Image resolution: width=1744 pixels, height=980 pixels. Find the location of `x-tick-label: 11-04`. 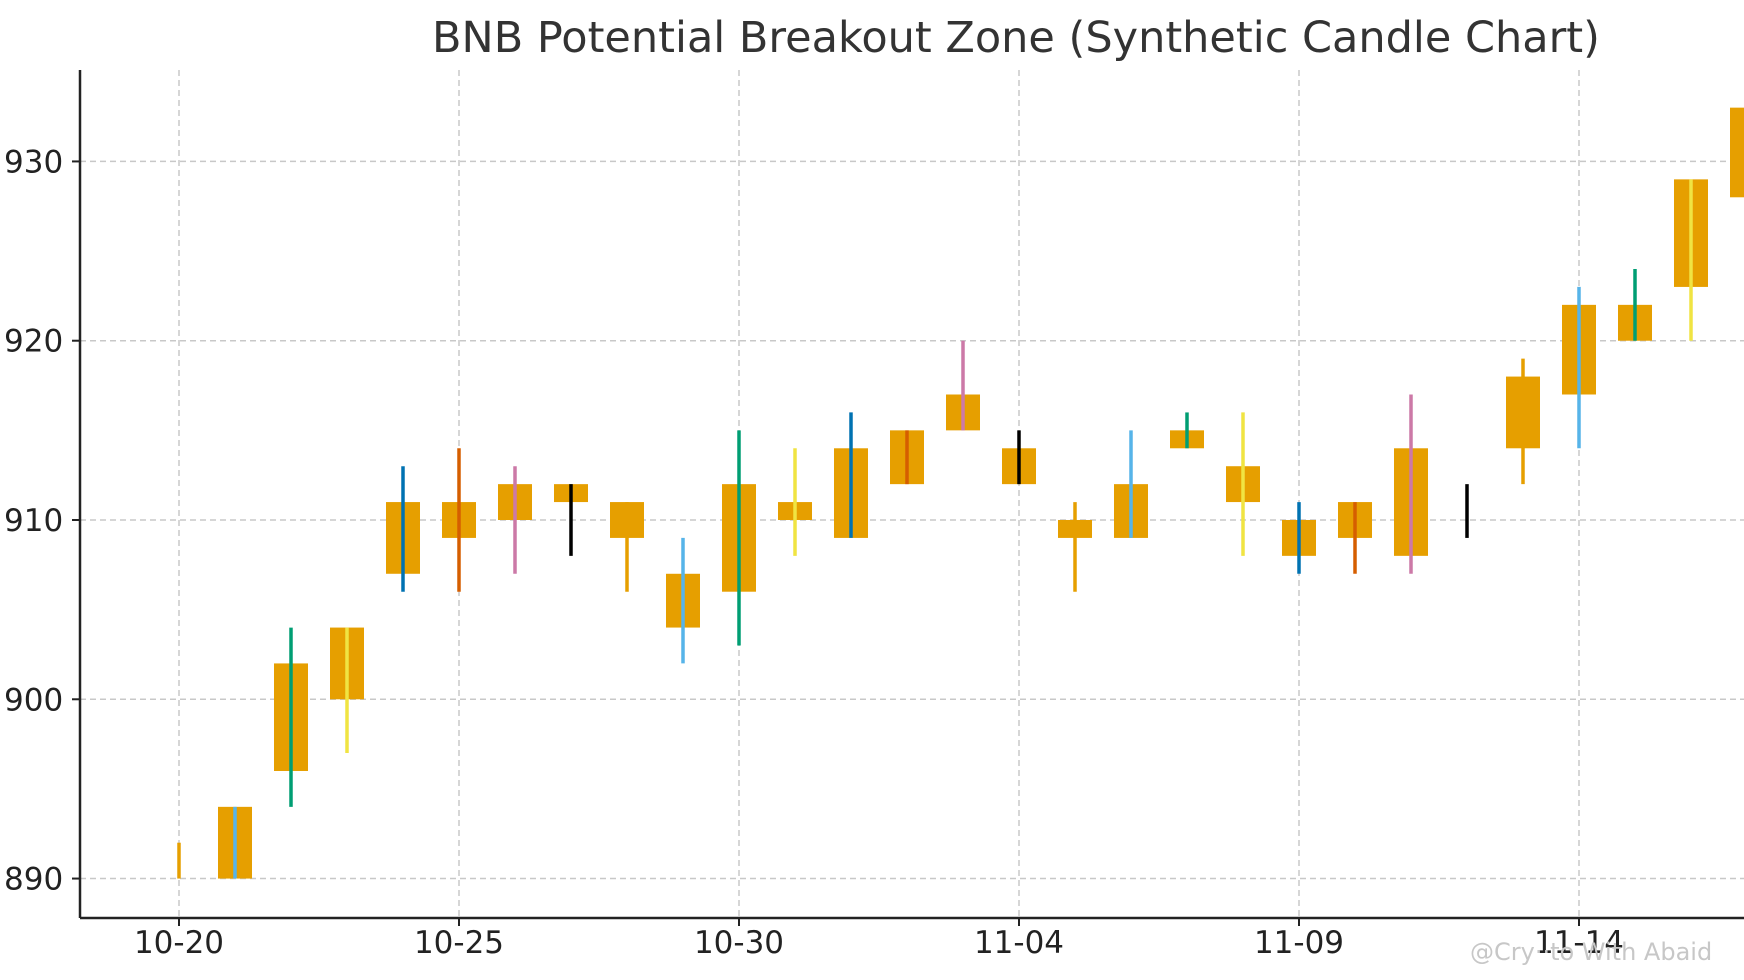

x-tick-label: 11-04 is located at coordinates (1019, 943).